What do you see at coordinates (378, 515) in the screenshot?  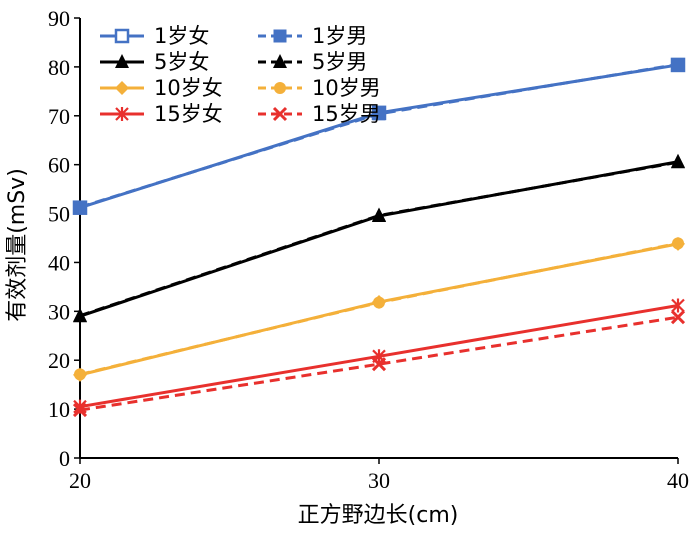 I see `x-axis-title: 正方野边长(cm)` at bounding box center [378, 515].